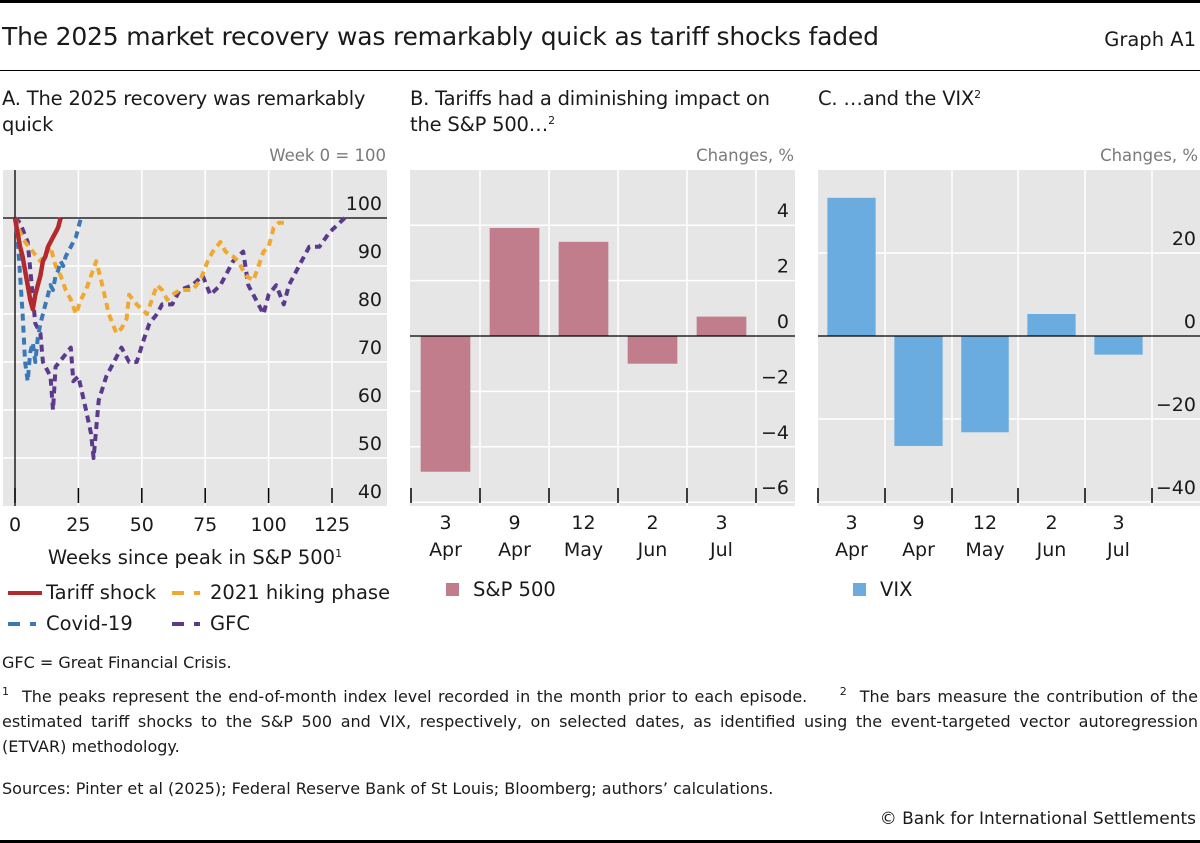 This screenshot has height=843, width=1200. I want to click on panel-b-chart: 3 Apr 9 Apr 12 May 2 Jun 3 Jul −6 −4 −2 0 2 4, so click(602, 365).